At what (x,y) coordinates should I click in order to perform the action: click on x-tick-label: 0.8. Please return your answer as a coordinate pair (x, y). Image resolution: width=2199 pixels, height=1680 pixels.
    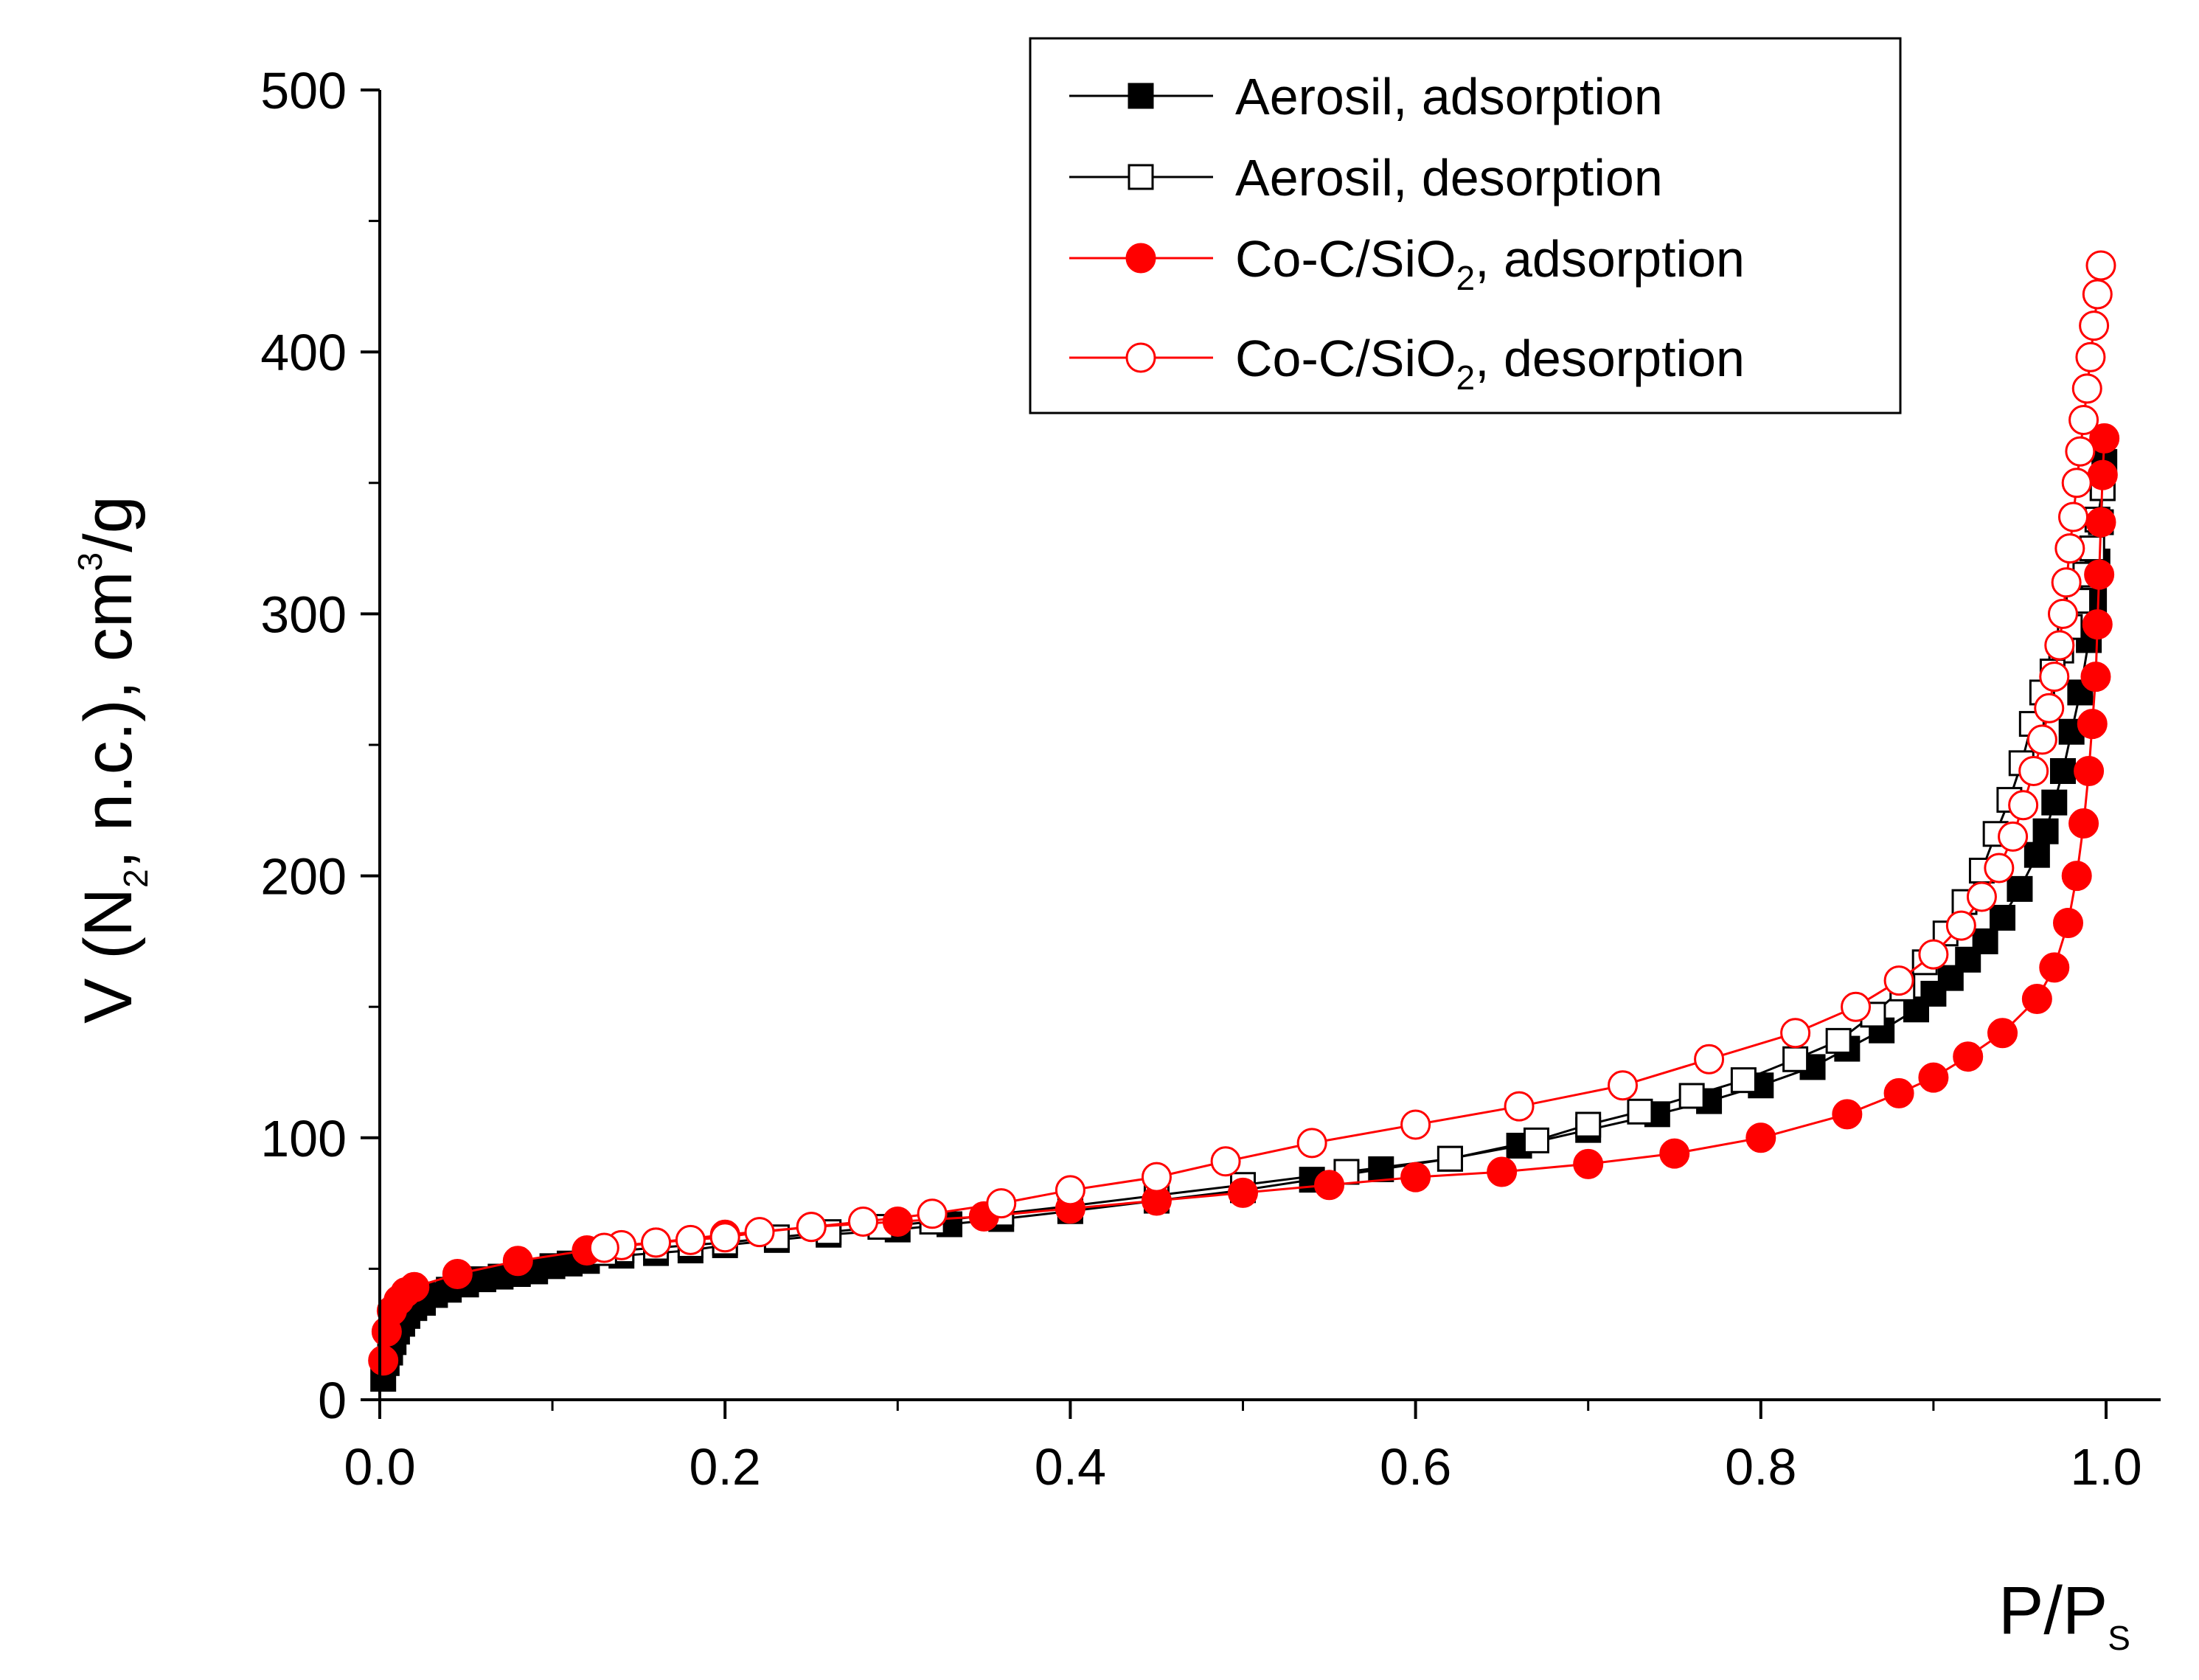
    Looking at the image, I should click on (1760, 1467).